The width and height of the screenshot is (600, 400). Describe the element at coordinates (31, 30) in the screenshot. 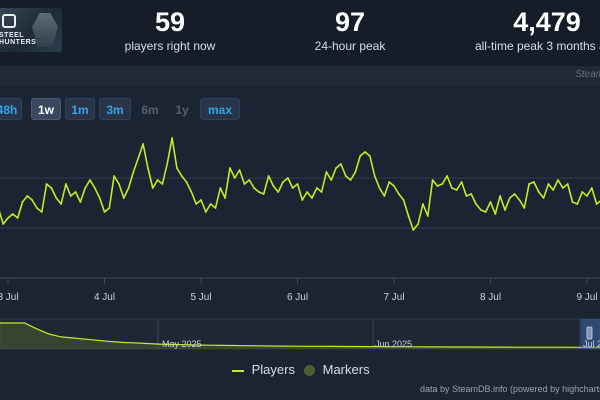

I see `game-thumbnail: STEEL HUNTERS` at that location.